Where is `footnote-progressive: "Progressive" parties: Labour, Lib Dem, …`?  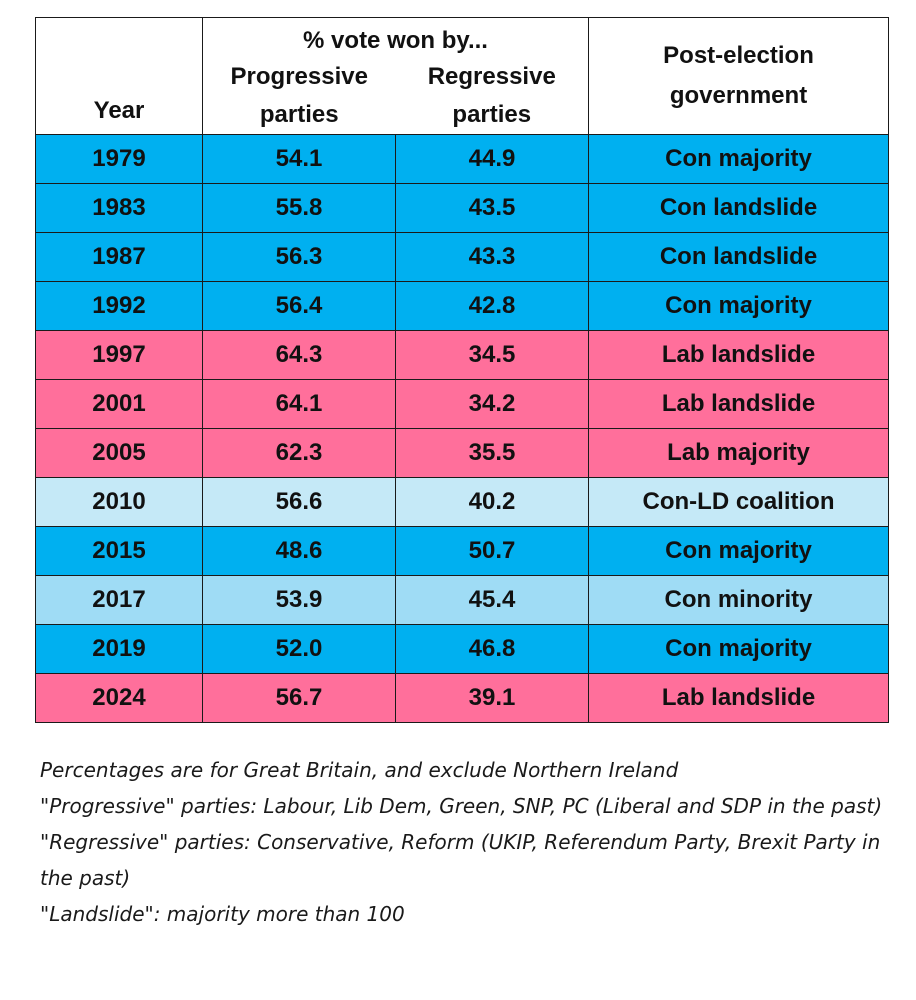 footnote-progressive: "Progressive" parties: Labour, Lib Dem, … is located at coordinates (461, 806).